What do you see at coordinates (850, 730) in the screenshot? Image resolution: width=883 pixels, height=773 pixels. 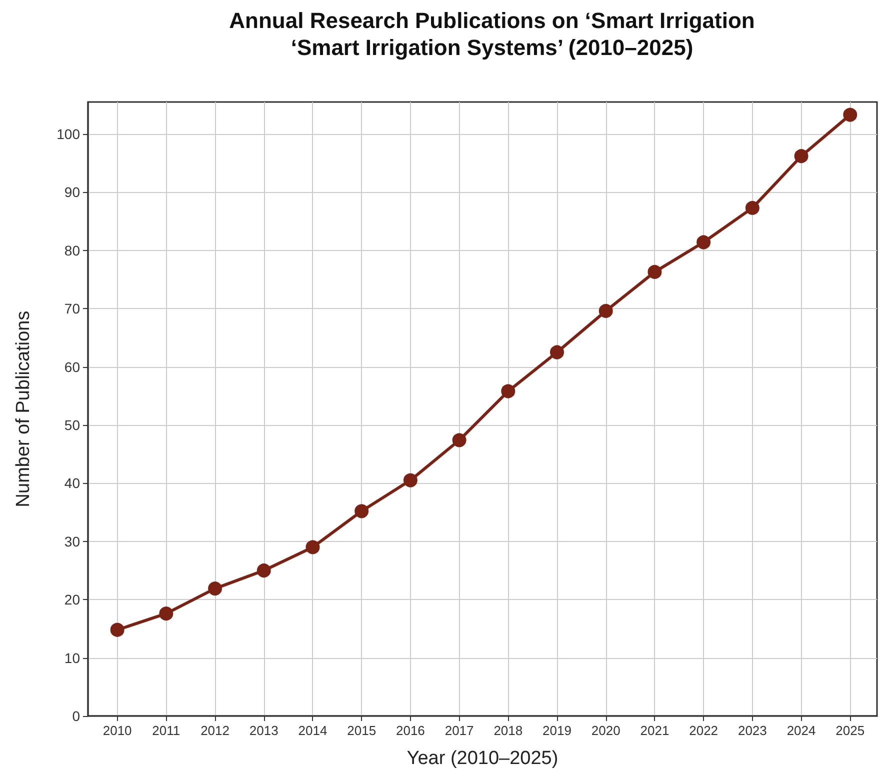 I see `x-tick-label: 2025` at bounding box center [850, 730].